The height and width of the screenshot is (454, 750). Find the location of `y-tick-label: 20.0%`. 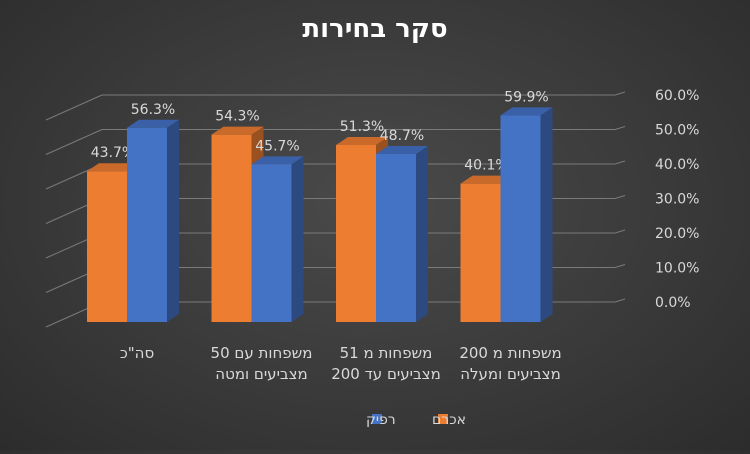

y-tick-label: 20.0% is located at coordinates (677, 234).